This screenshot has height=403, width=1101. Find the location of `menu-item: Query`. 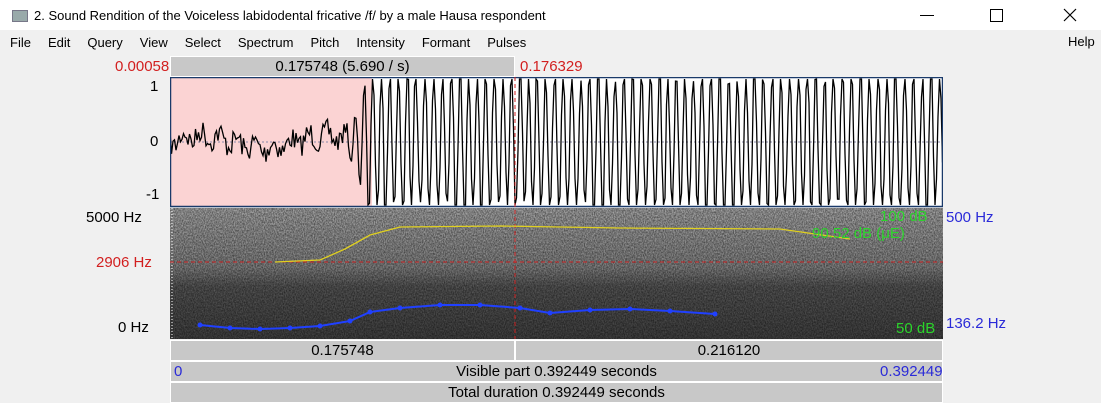

menu-item: Query is located at coordinates (105, 42).